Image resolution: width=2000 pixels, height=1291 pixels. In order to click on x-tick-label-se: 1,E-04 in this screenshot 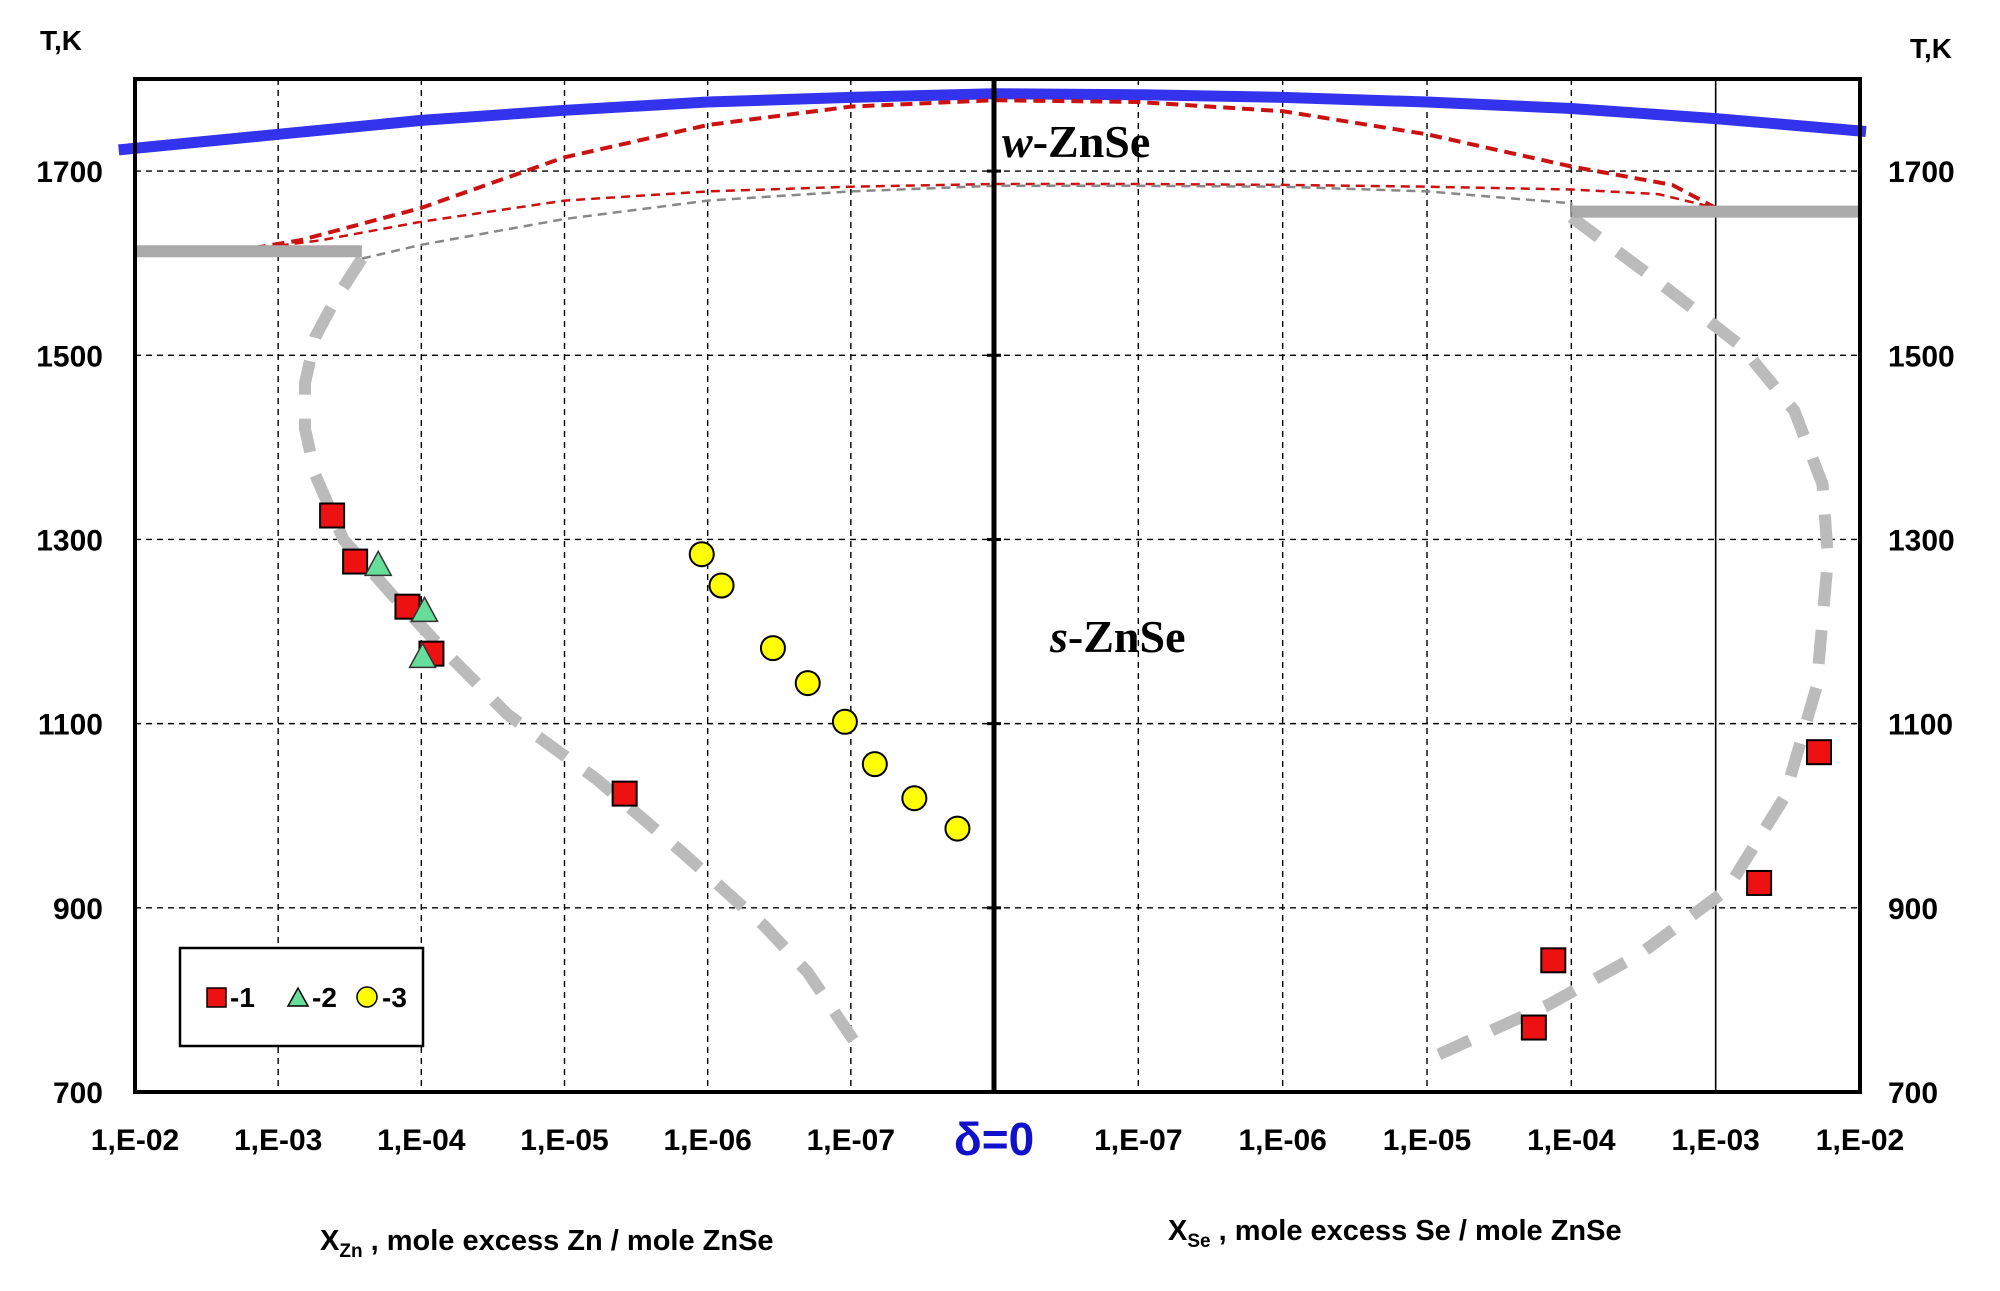, I will do `click(1571, 1140)`.